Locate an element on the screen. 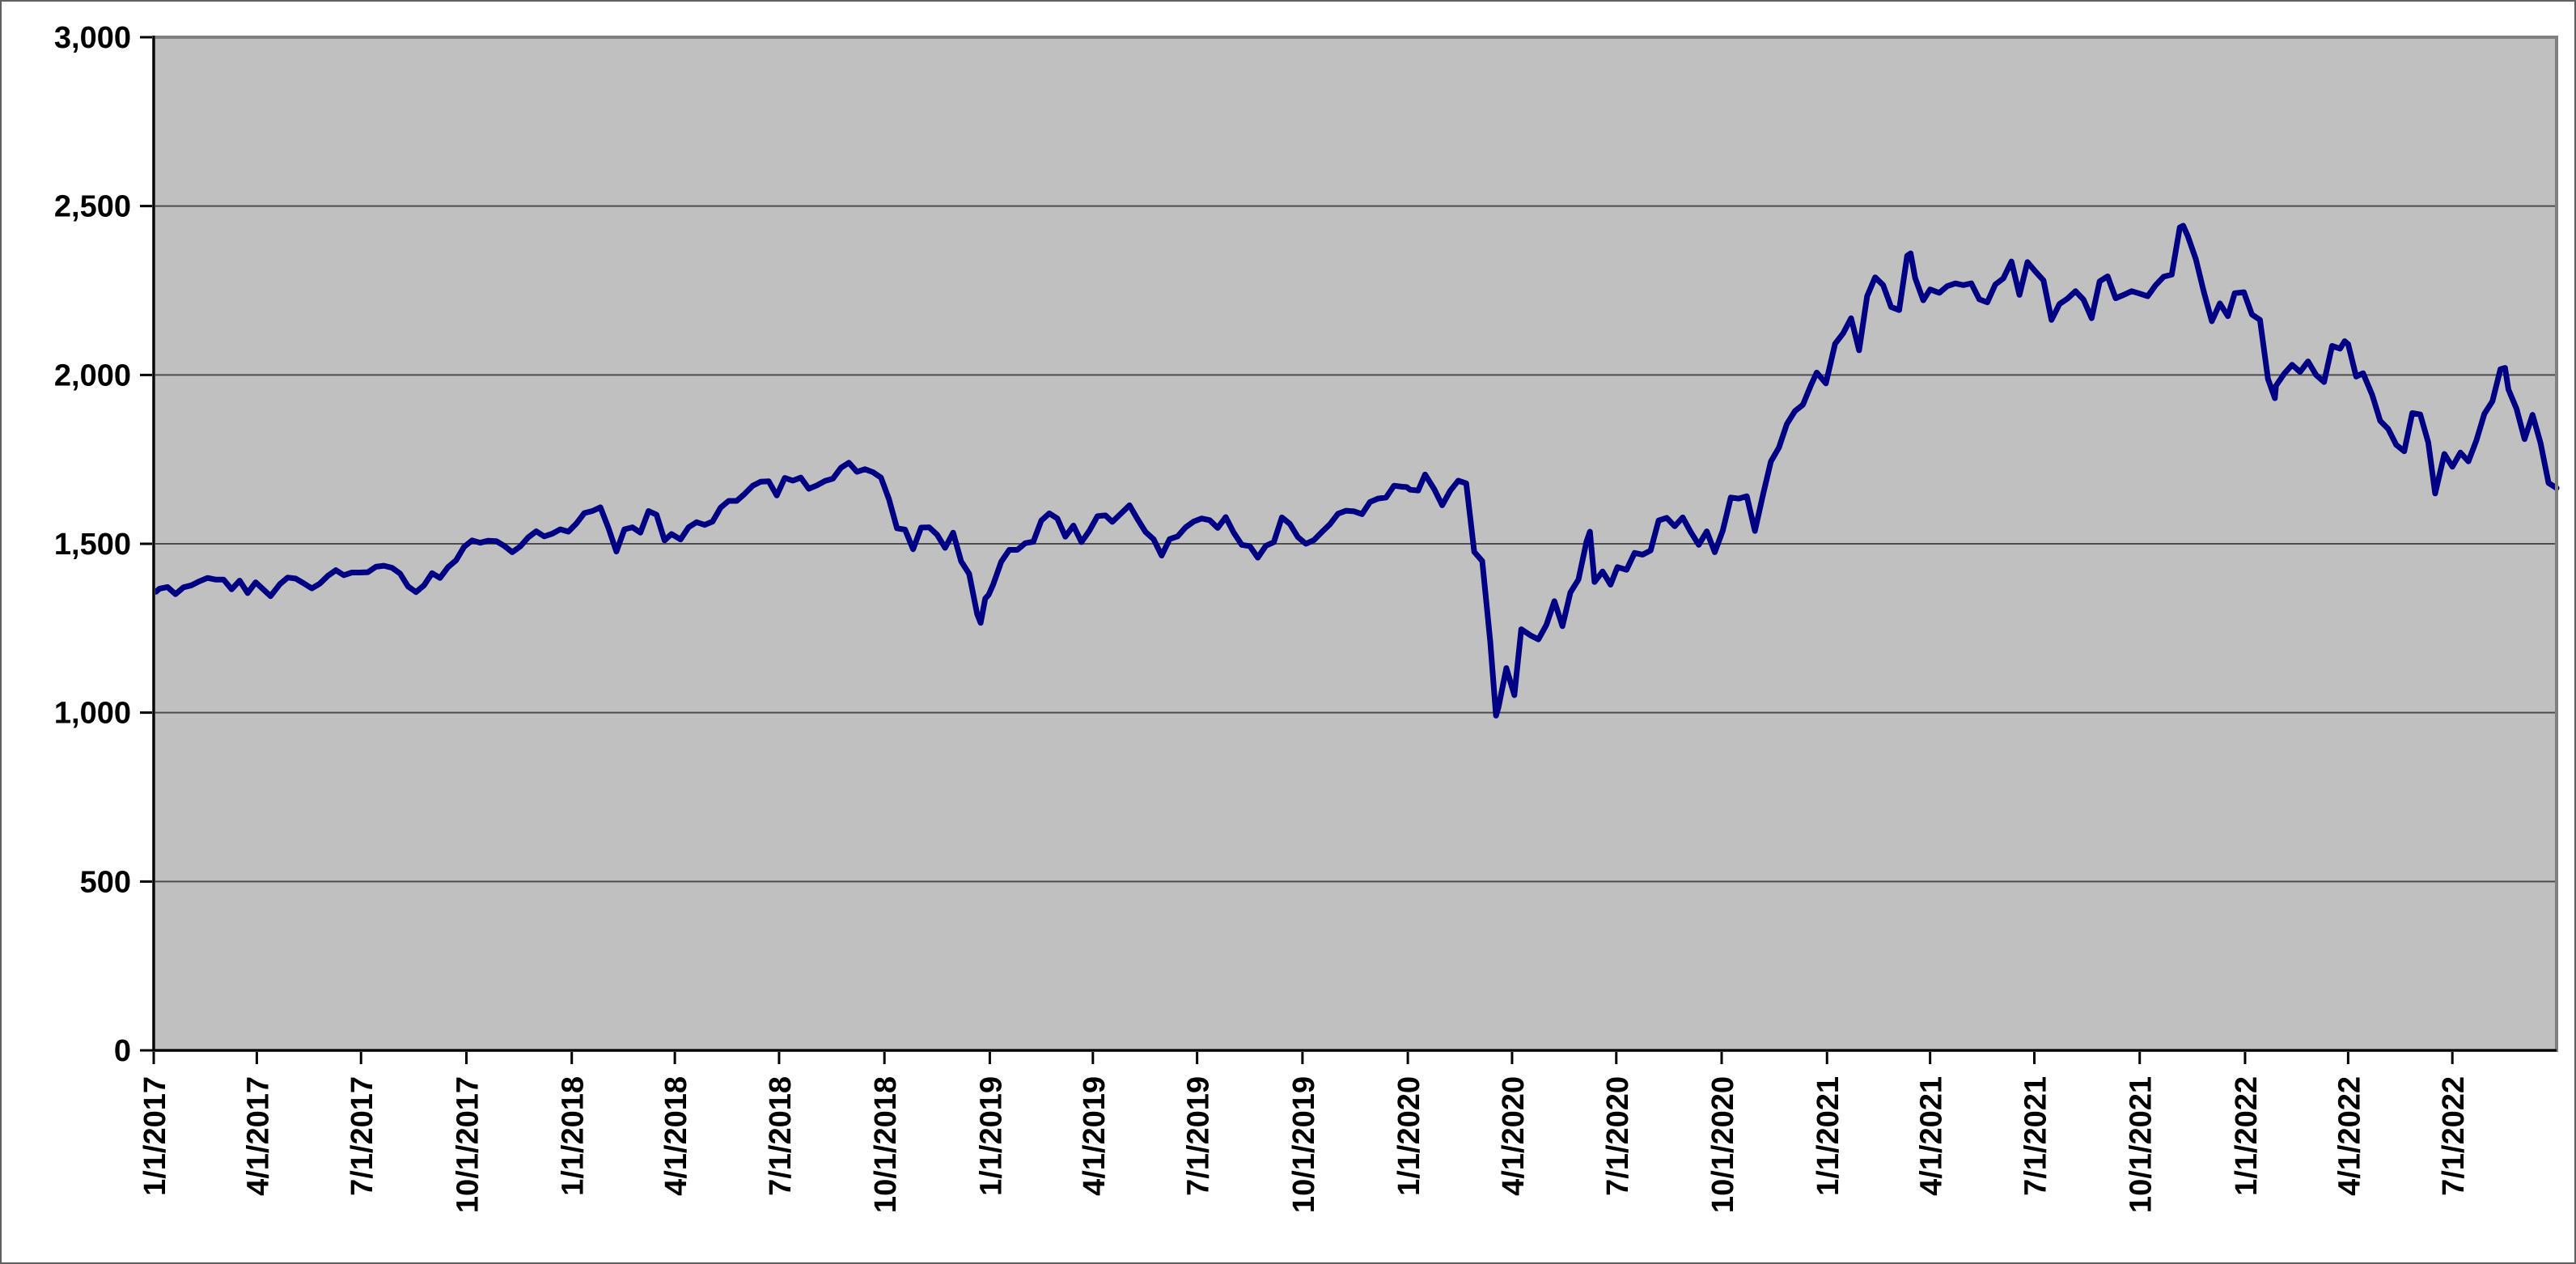  x-axis-tick-label: 10/1/2019 is located at coordinates (1304, 1144).